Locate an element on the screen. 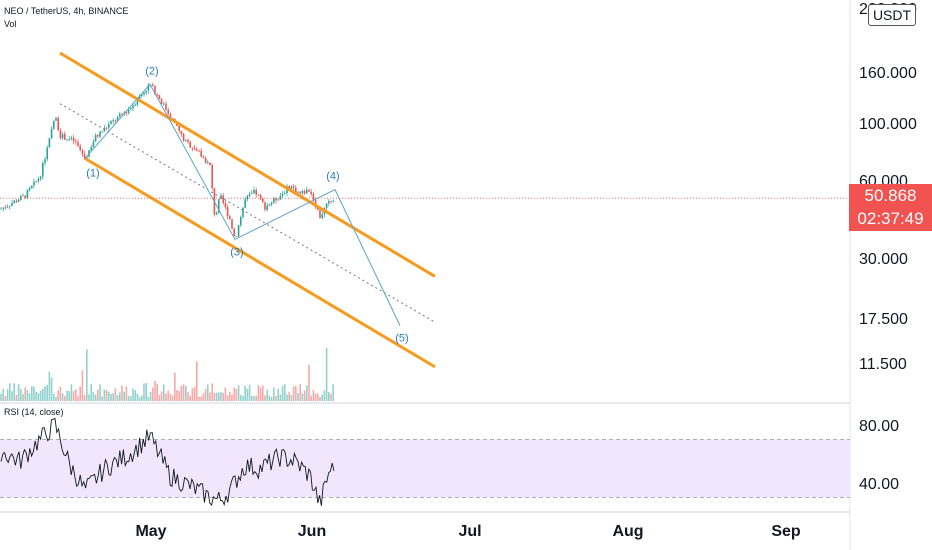 The width and height of the screenshot is (932, 550). price-tick-label: 160.000 is located at coordinates (888, 73).